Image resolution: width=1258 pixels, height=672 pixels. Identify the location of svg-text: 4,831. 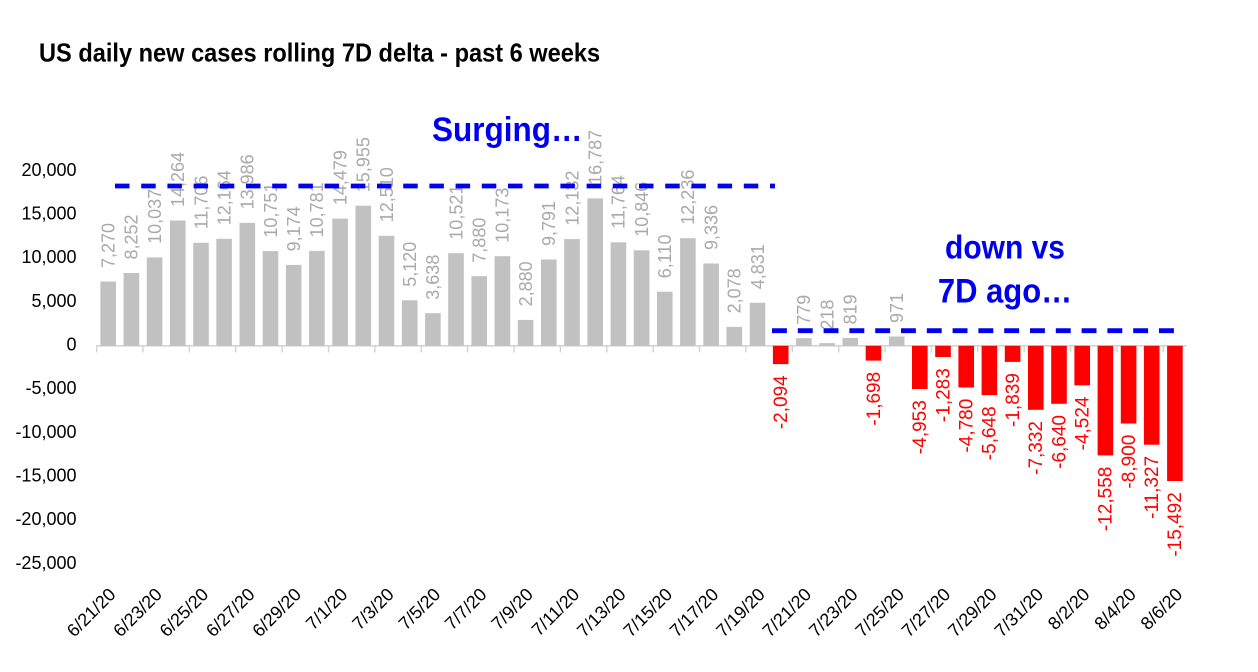
(758, 266).